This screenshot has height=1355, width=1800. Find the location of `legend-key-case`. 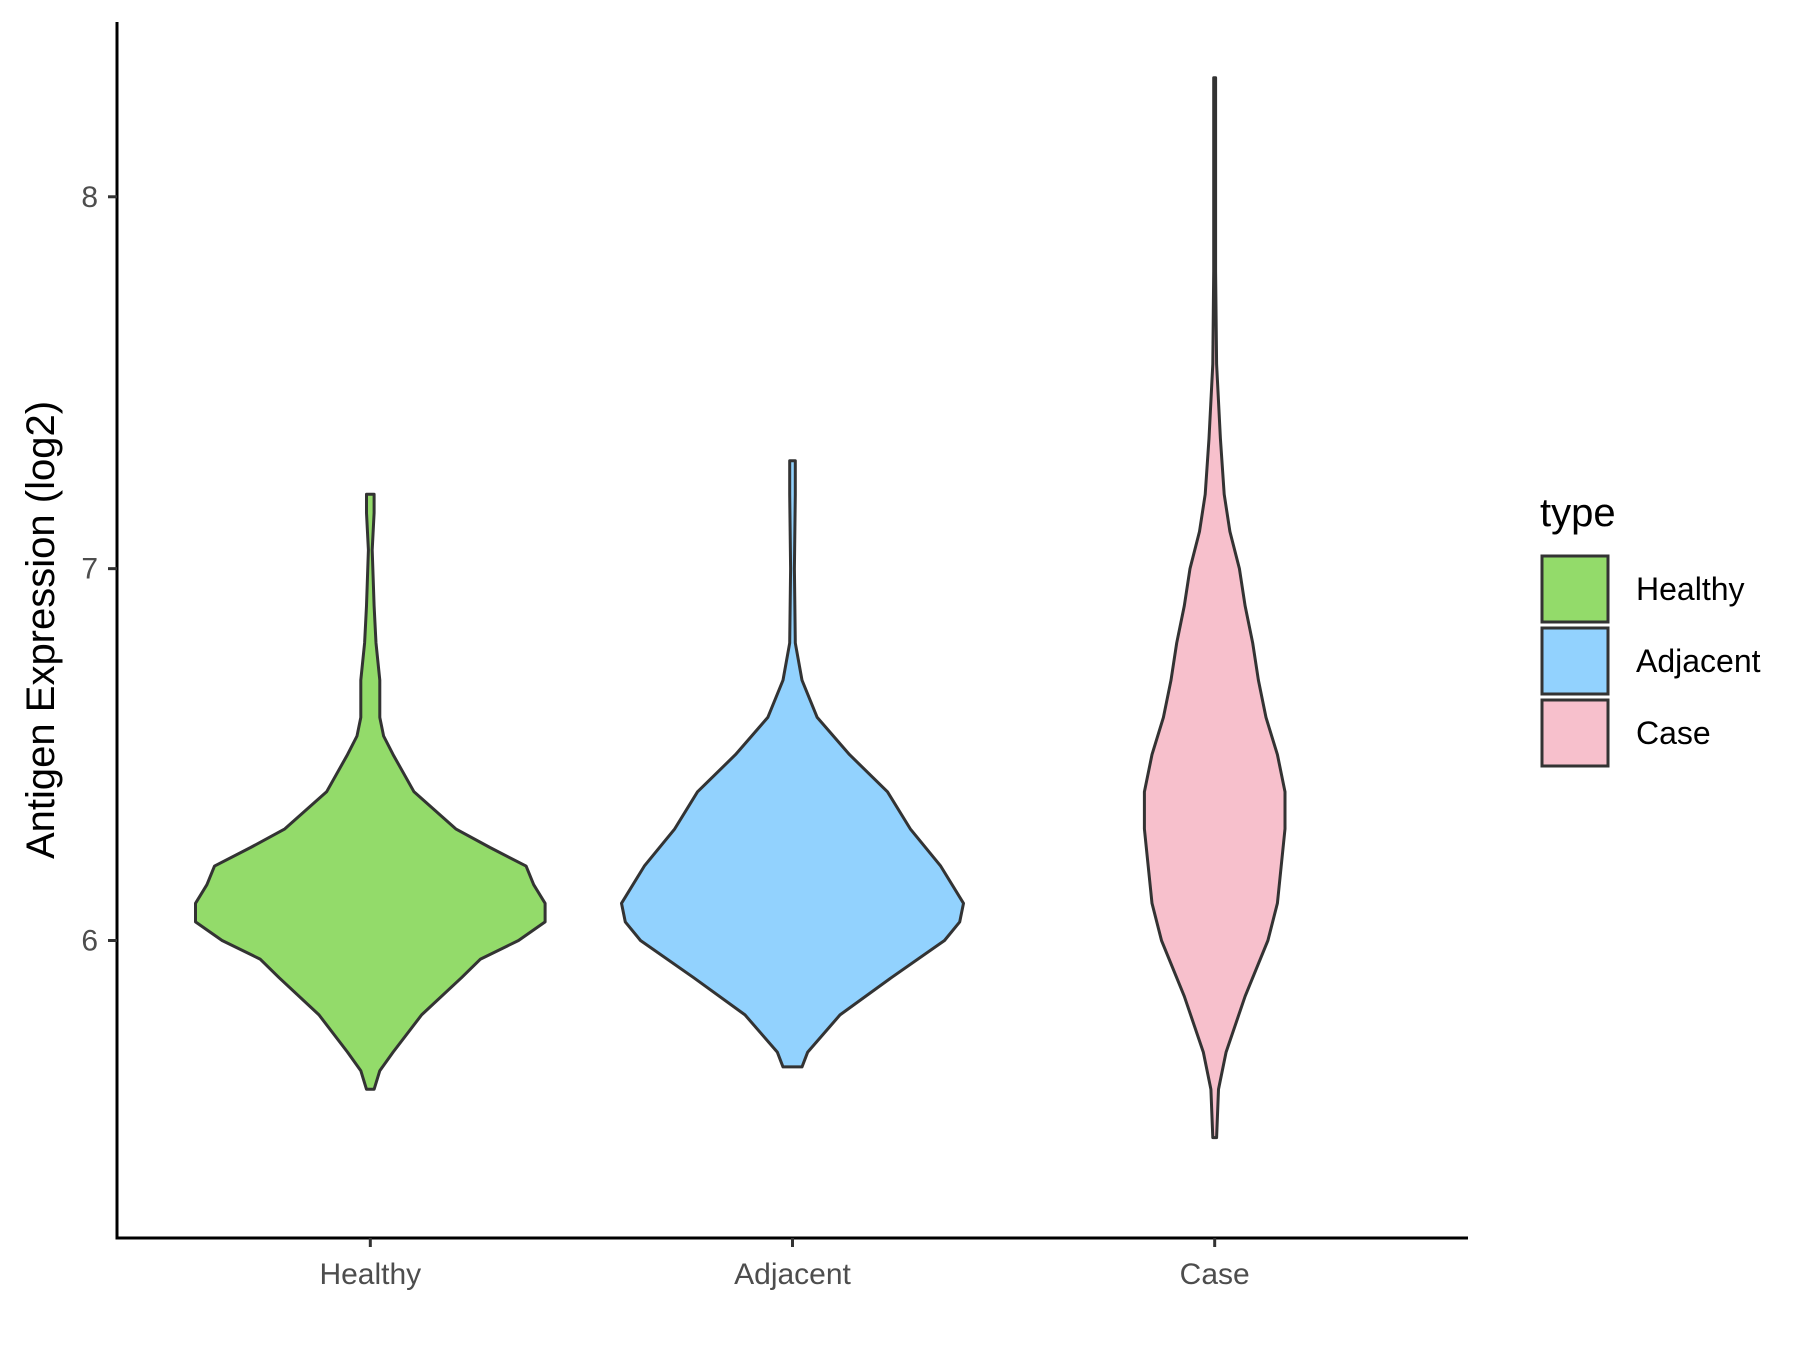

legend-key-case is located at coordinates (1575, 733).